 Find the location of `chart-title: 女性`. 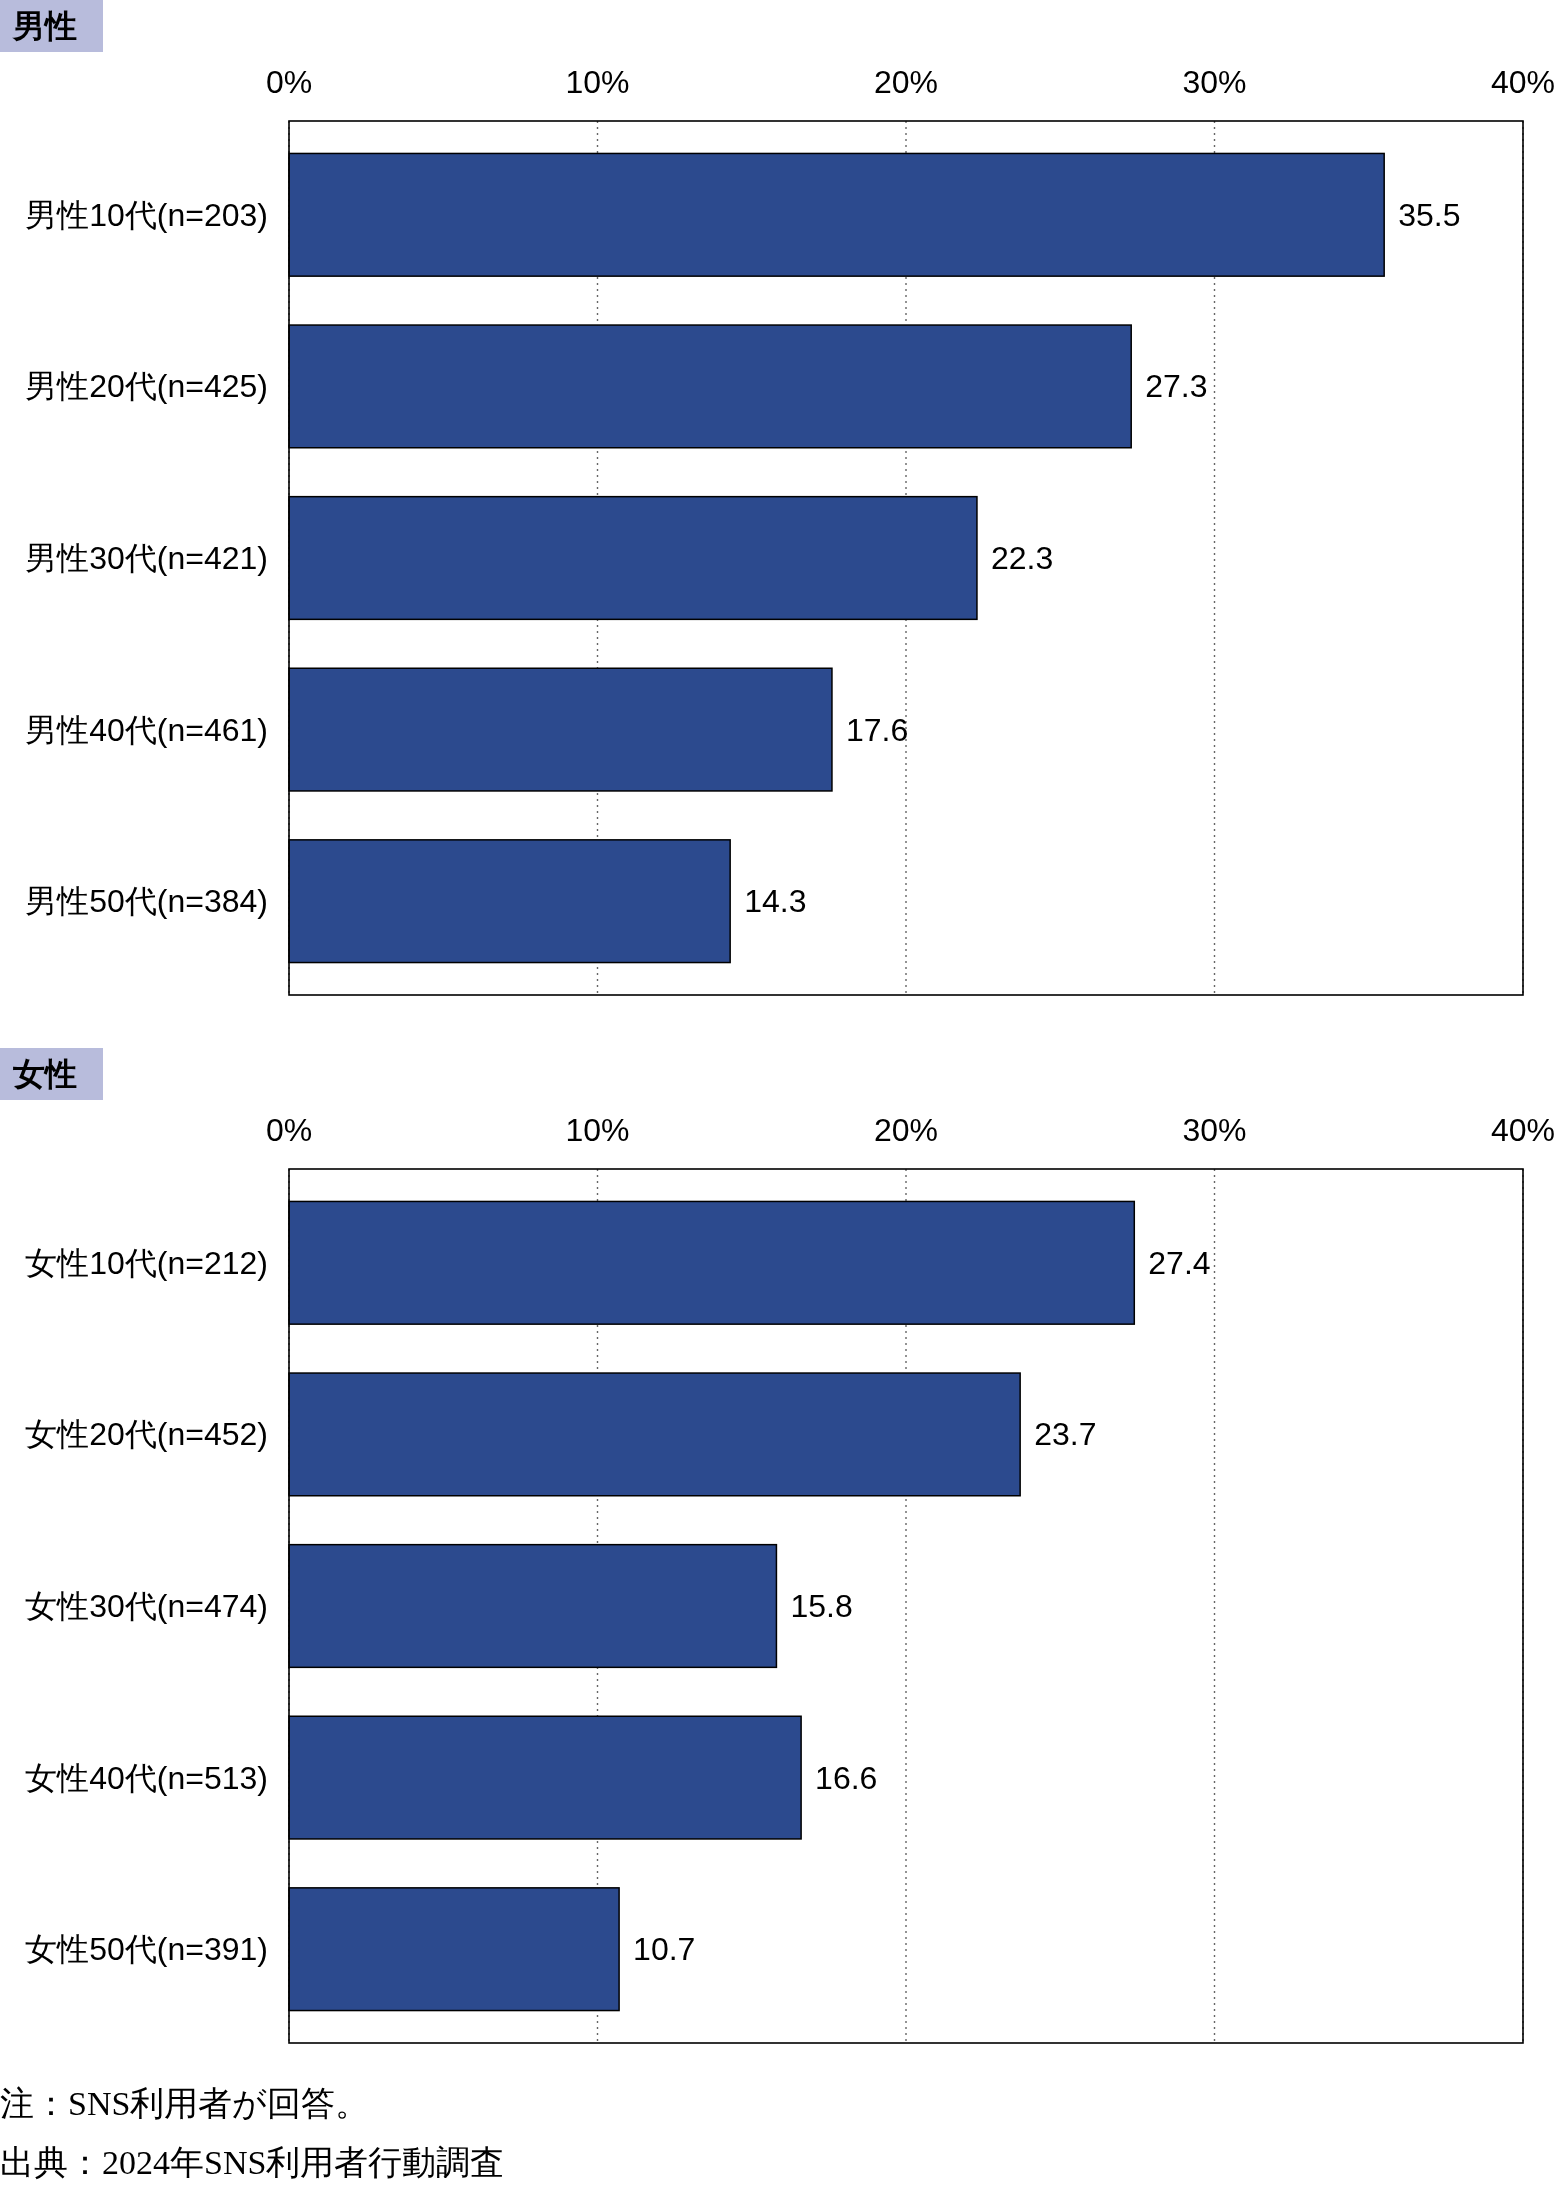

chart-title: 女性 is located at coordinates (44, 1074).